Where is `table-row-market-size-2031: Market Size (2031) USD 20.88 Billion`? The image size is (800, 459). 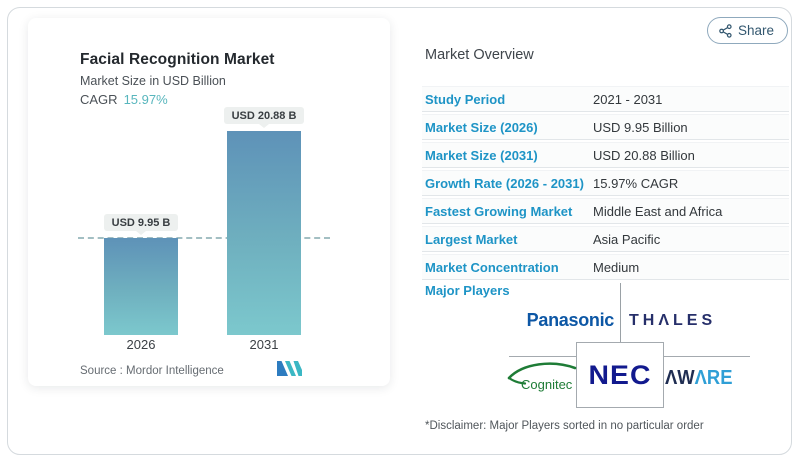 table-row-market-size-2031: Market Size (2031) USD 20.88 Billion is located at coordinates (605, 155).